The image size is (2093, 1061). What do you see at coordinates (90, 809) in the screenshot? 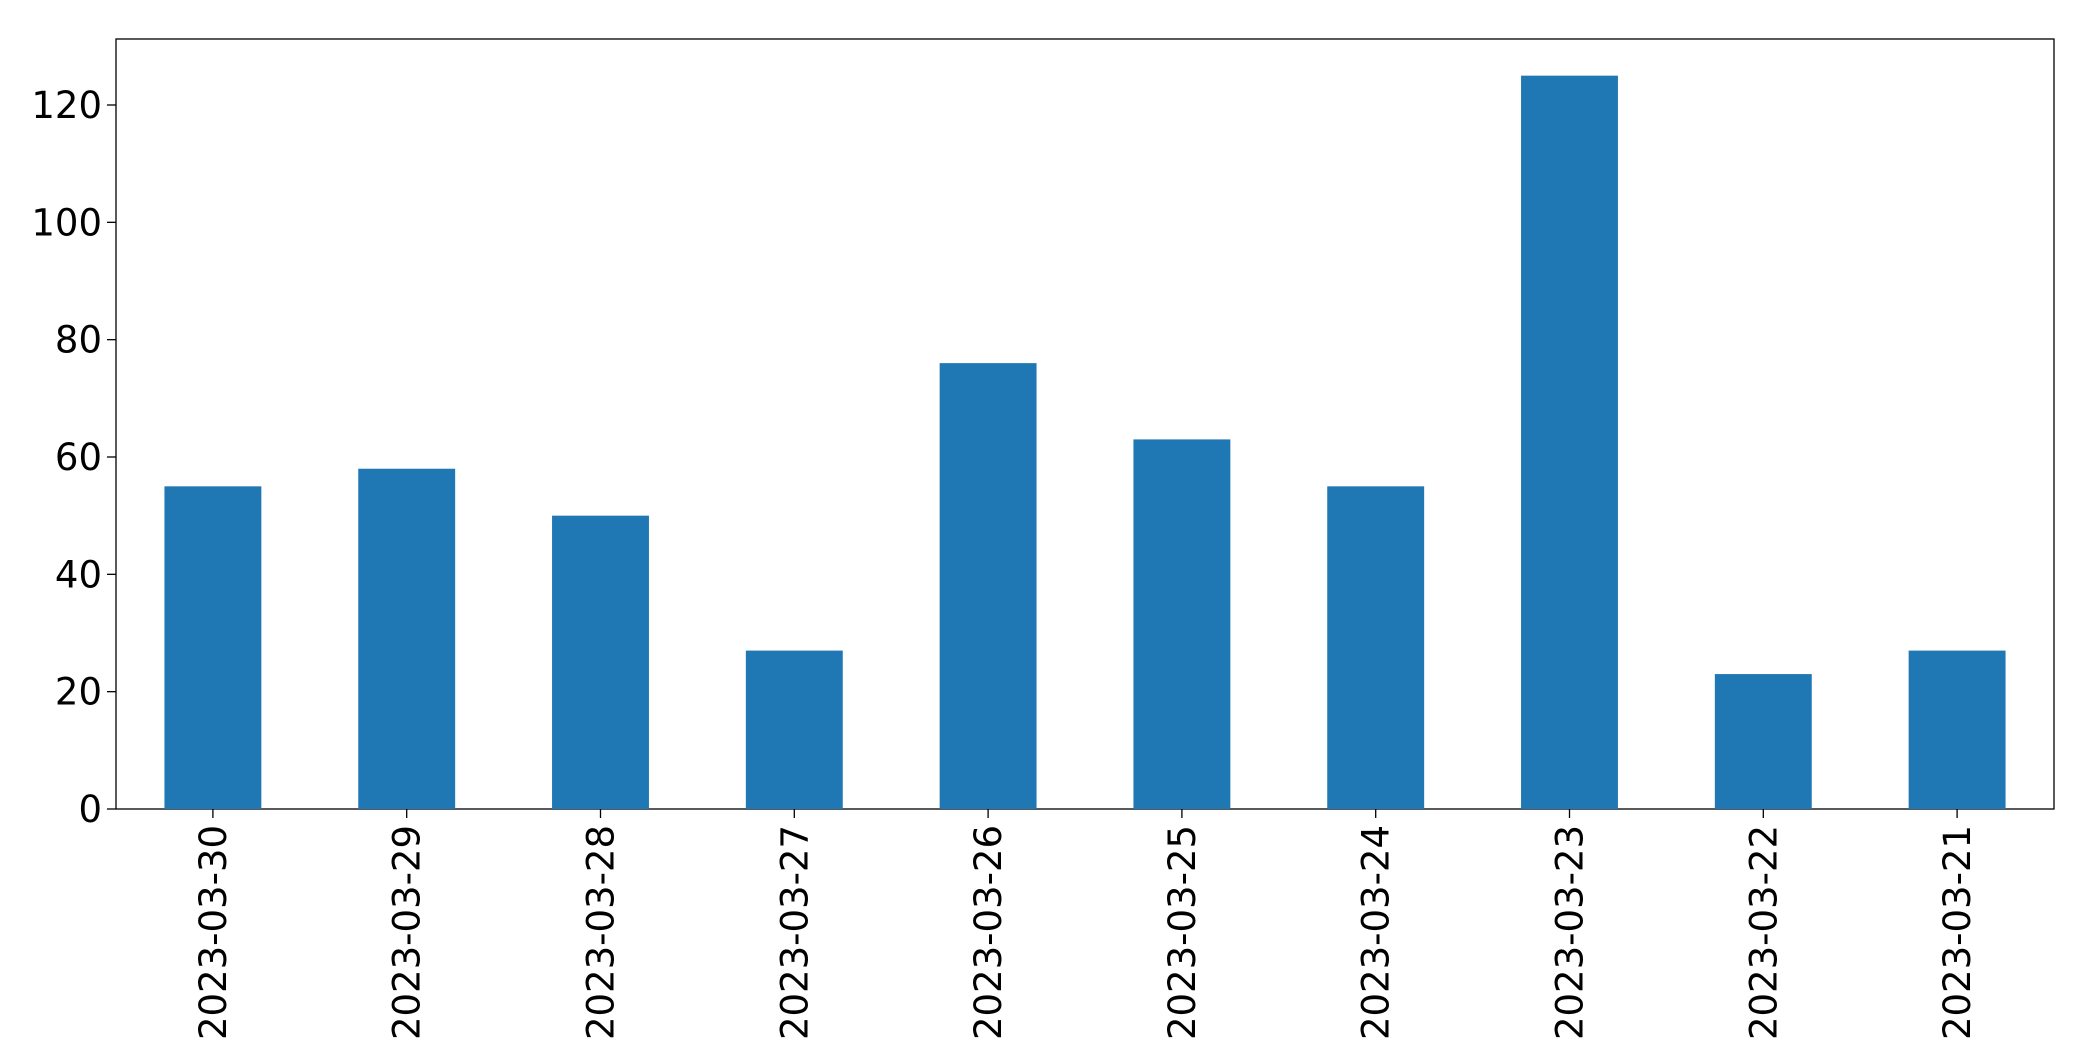
I see `y-tick-label: 0` at bounding box center [90, 809].